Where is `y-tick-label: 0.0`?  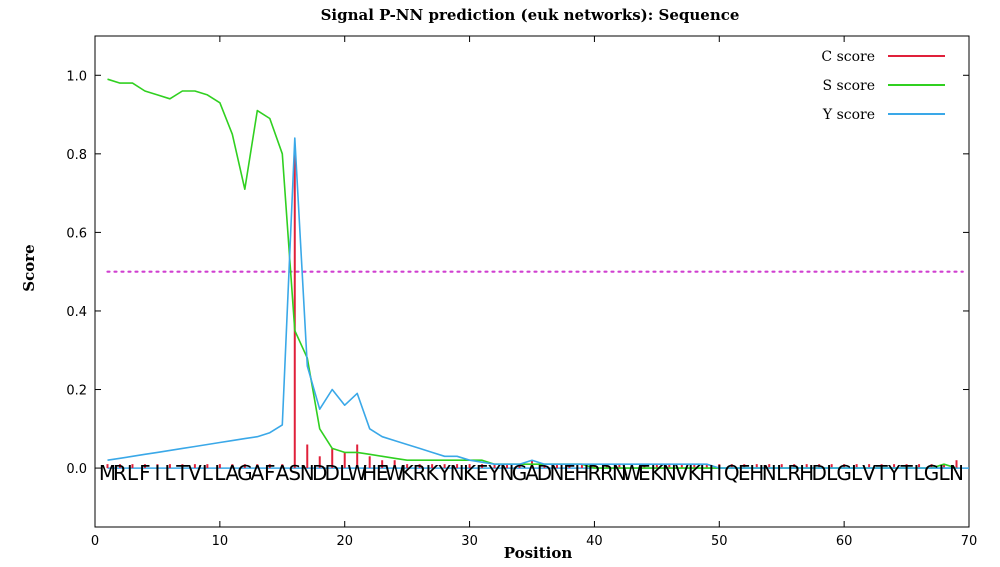 y-tick-label: 0.0 is located at coordinates (76, 469).